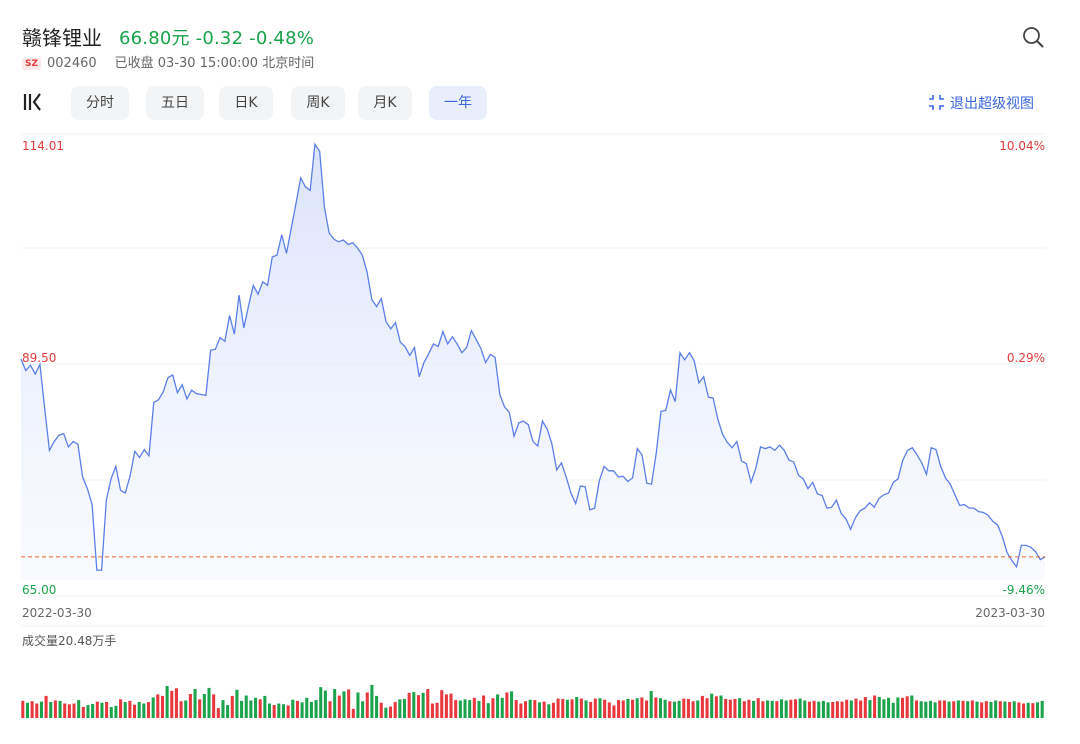 The width and height of the screenshot is (1080, 744). Describe the element at coordinates (1023, 590) in the screenshot. I see `pct-min-label: -9.46%` at that location.